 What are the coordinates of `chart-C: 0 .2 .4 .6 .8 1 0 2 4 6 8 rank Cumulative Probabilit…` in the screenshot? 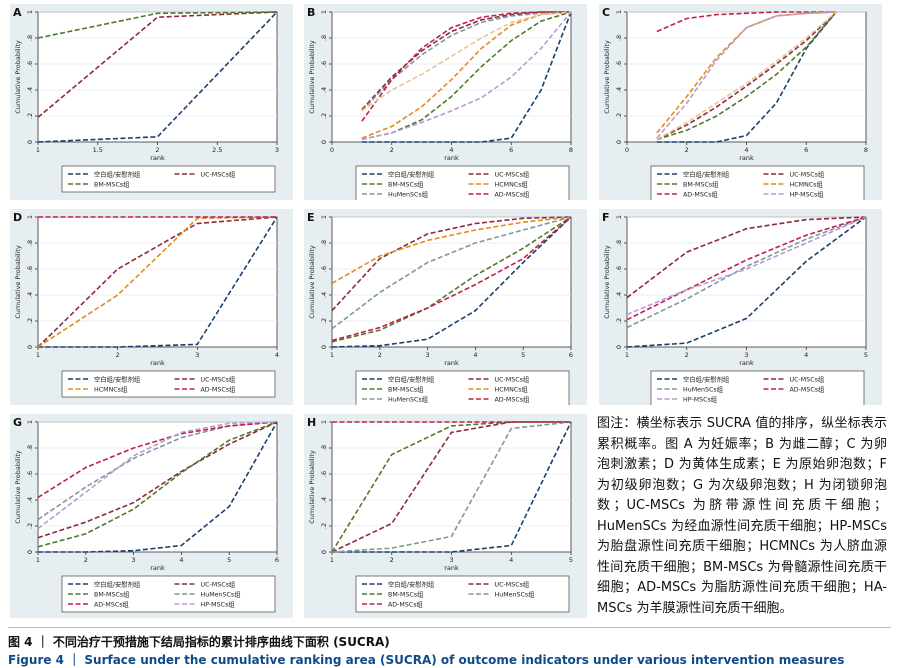 It's located at (735, 103).